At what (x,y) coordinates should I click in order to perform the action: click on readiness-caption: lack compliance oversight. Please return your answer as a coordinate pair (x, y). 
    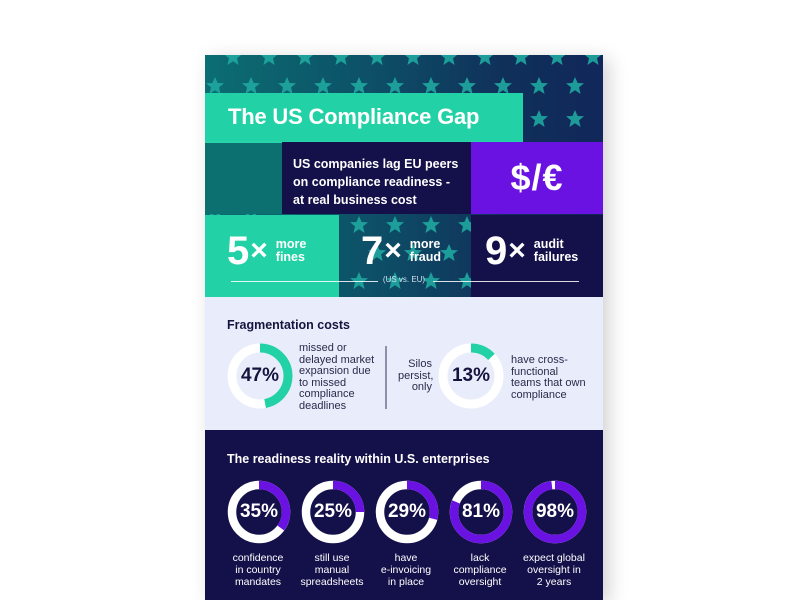
    Looking at the image, I should click on (480, 570).